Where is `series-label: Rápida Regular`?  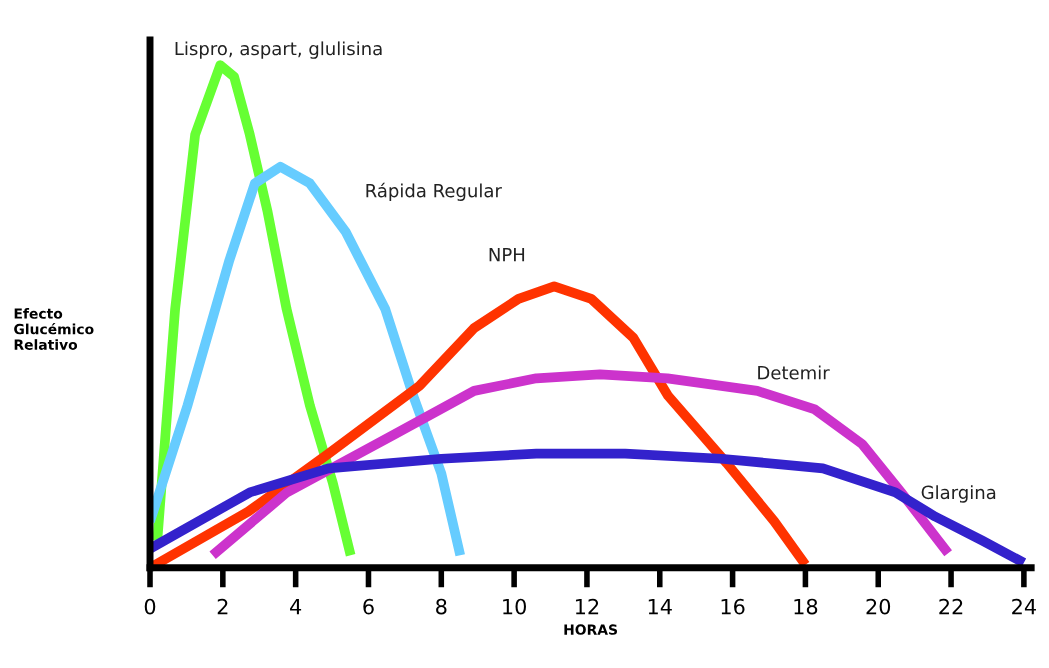 series-label: Rápida Regular is located at coordinates (434, 191).